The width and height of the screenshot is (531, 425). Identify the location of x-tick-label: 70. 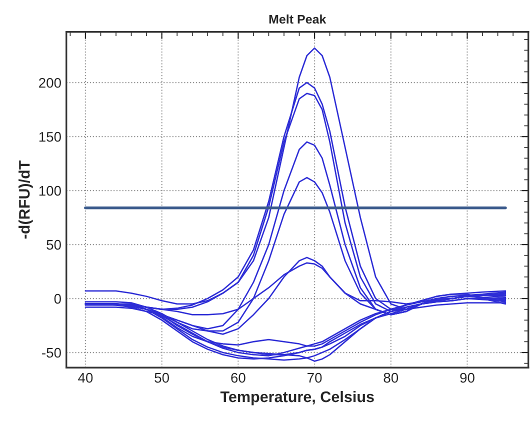
(315, 377).